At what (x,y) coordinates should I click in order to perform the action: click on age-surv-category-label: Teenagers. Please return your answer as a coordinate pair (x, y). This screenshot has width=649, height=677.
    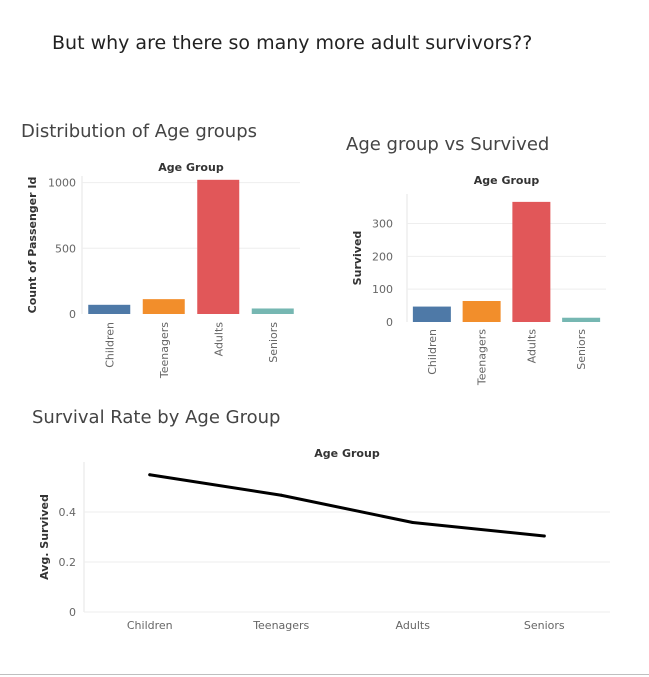
    Looking at the image, I should click on (482, 357).